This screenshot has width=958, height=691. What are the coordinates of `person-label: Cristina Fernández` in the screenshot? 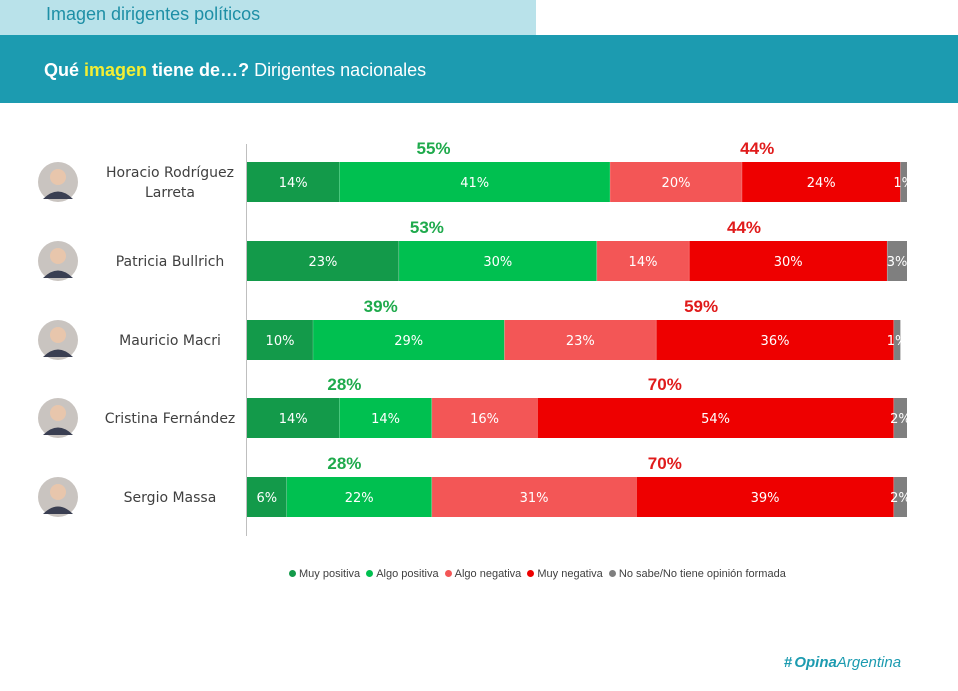 It's located at (170, 419).